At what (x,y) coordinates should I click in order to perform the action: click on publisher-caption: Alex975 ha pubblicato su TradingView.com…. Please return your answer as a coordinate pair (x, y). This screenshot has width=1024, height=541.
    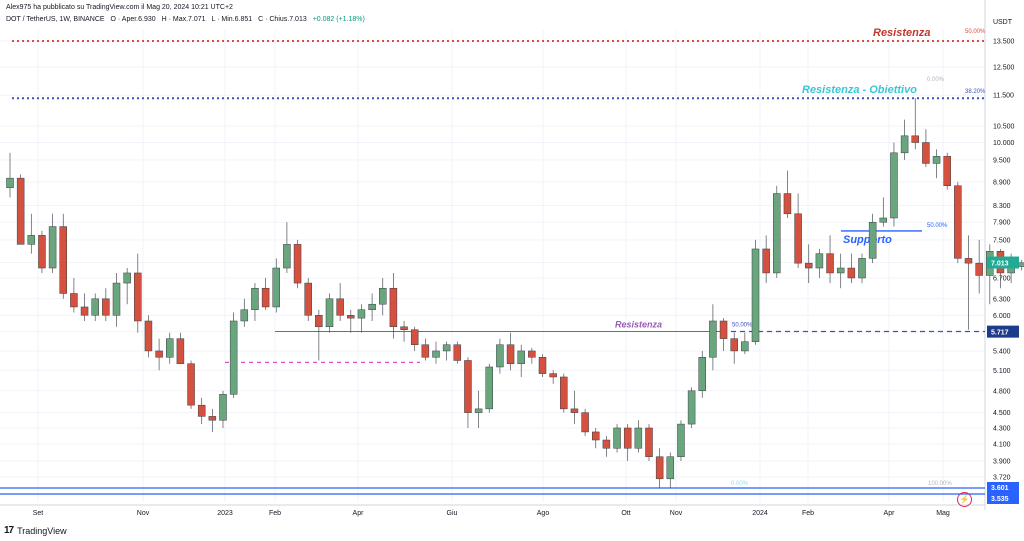
    Looking at the image, I should click on (119, 7).